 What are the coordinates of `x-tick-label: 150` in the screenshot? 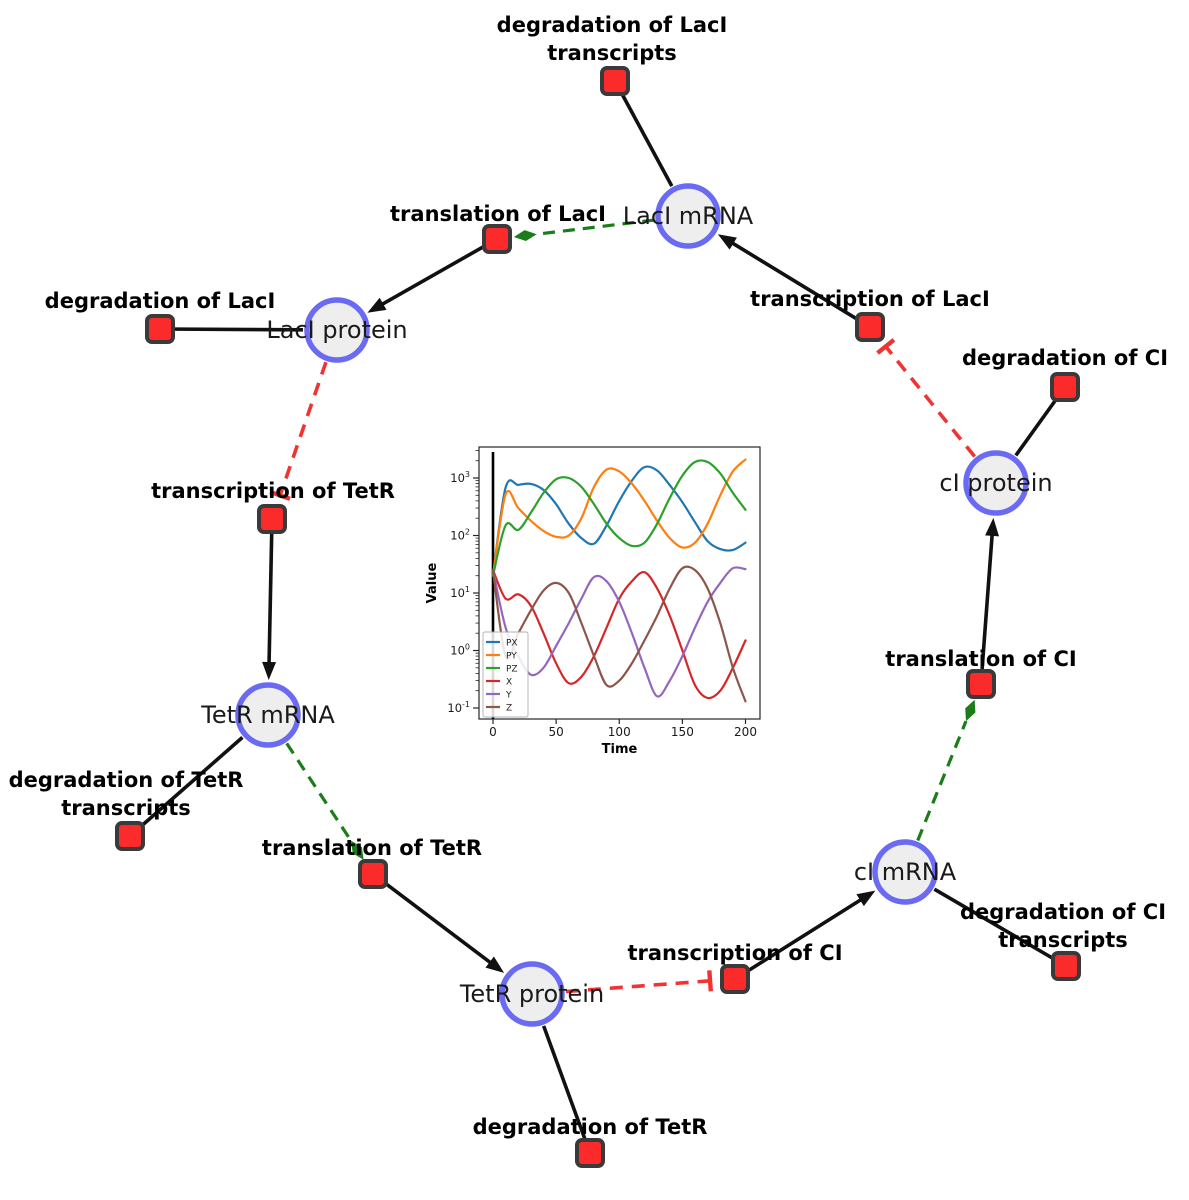 It's located at (682, 732).